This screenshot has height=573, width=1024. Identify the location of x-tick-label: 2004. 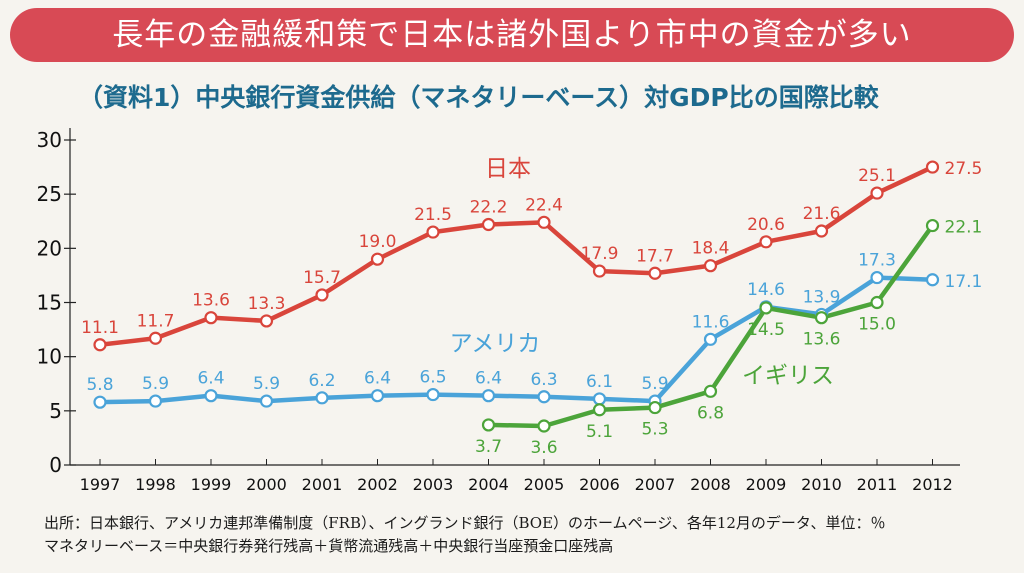
(488, 484).